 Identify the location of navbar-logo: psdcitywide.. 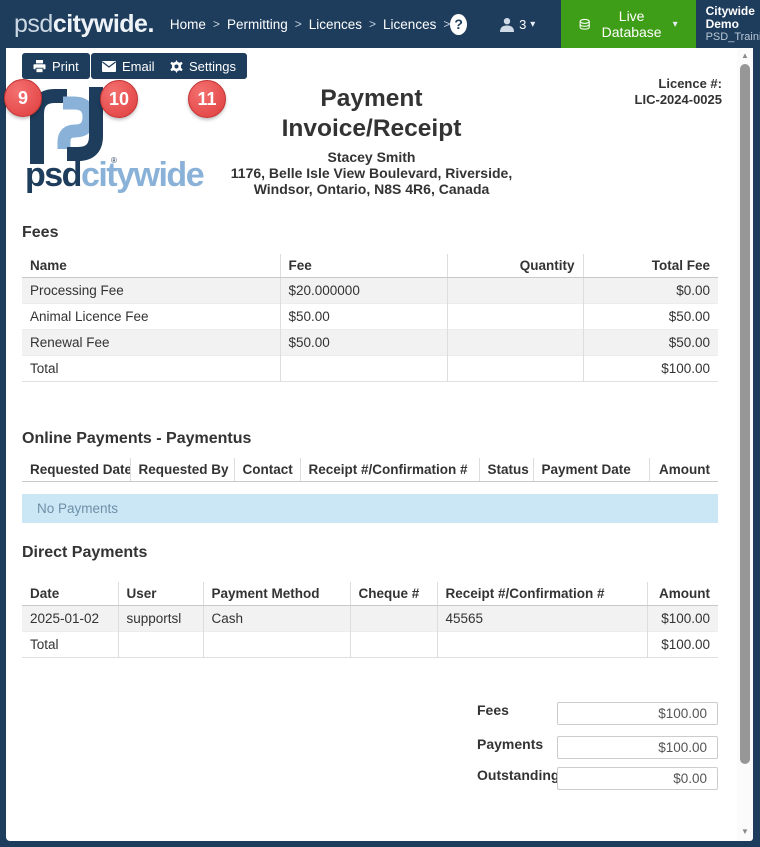
(84, 24).